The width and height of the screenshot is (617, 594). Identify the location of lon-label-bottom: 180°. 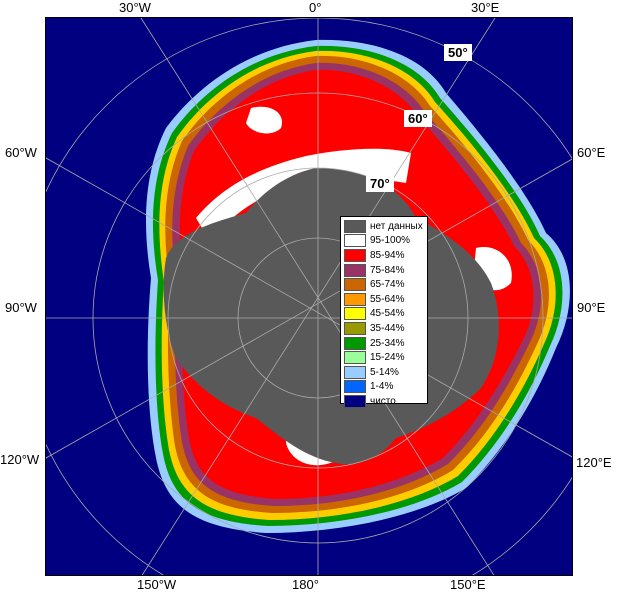
(305, 584).